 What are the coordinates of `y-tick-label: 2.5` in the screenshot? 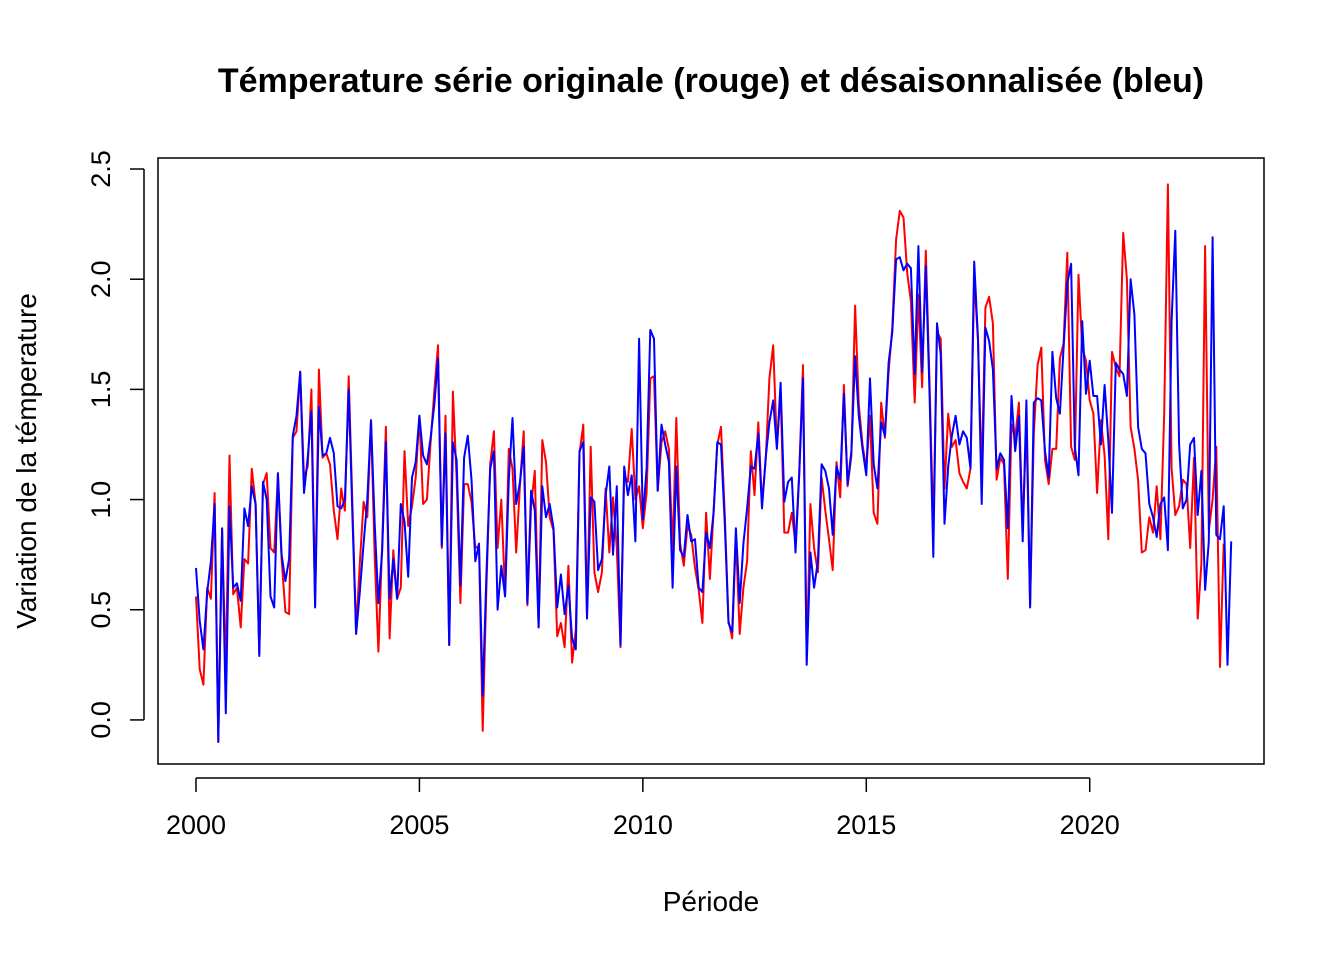 It's located at (101, 169).